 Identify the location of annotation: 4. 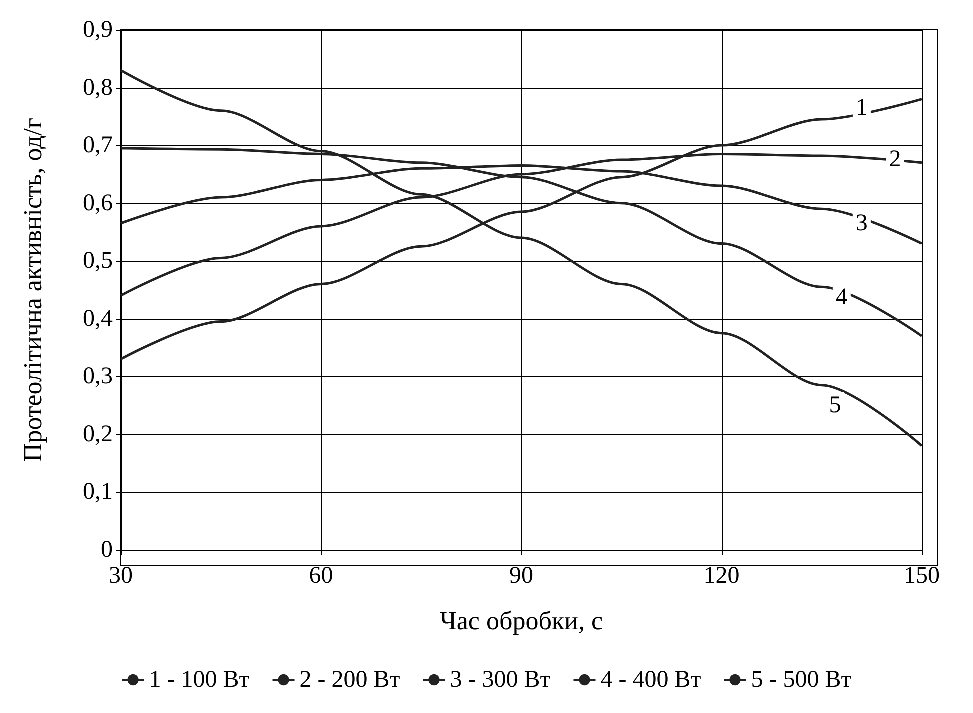
(842, 297).